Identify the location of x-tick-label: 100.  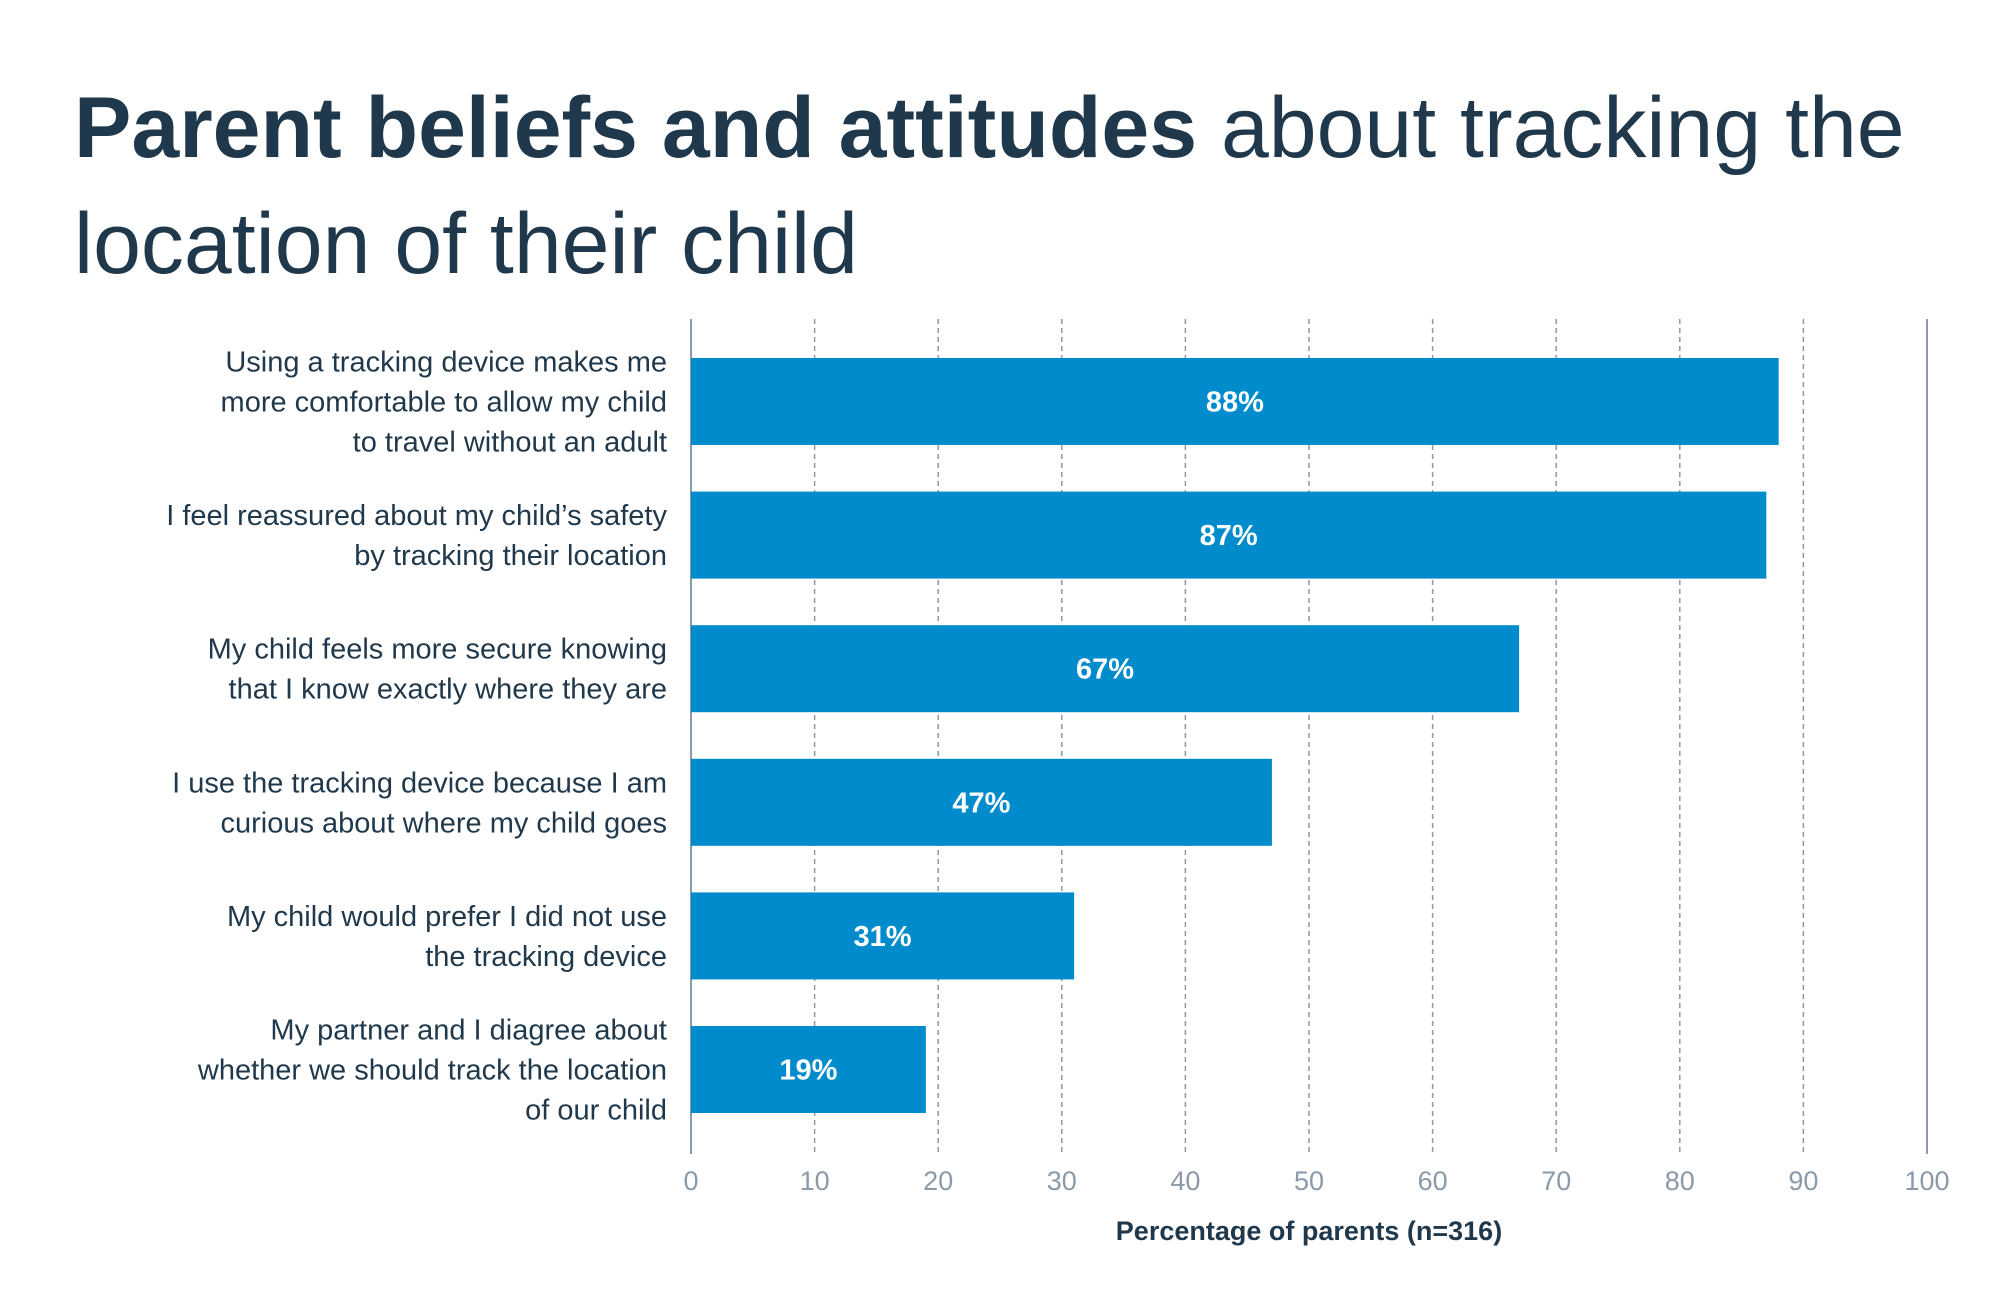
(1926, 1181).